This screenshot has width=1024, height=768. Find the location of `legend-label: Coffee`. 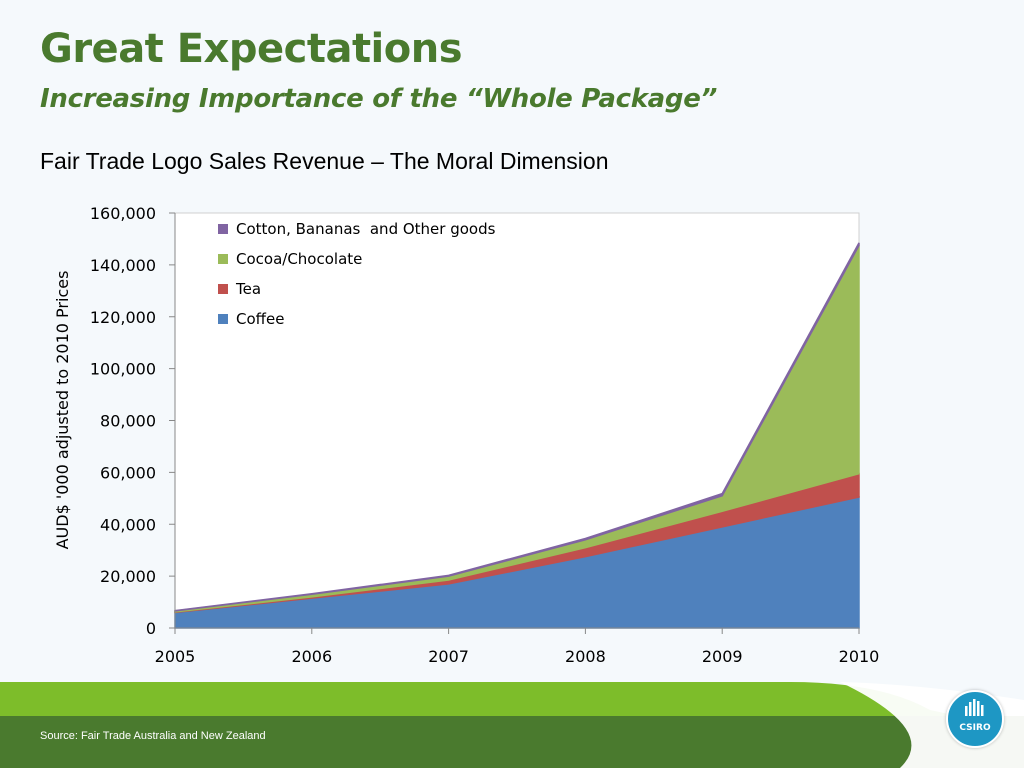

legend-label: Coffee is located at coordinates (260, 319).